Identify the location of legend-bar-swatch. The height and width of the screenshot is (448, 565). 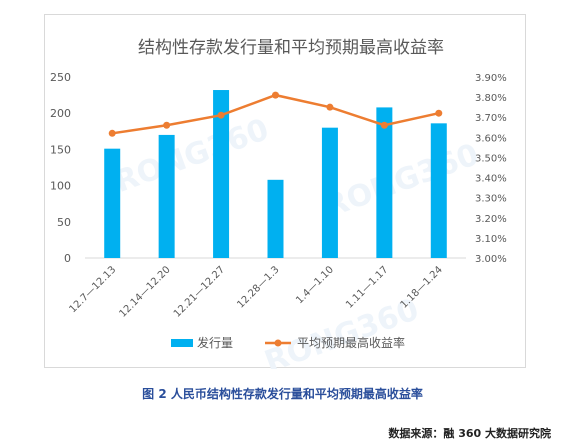
(182, 343).